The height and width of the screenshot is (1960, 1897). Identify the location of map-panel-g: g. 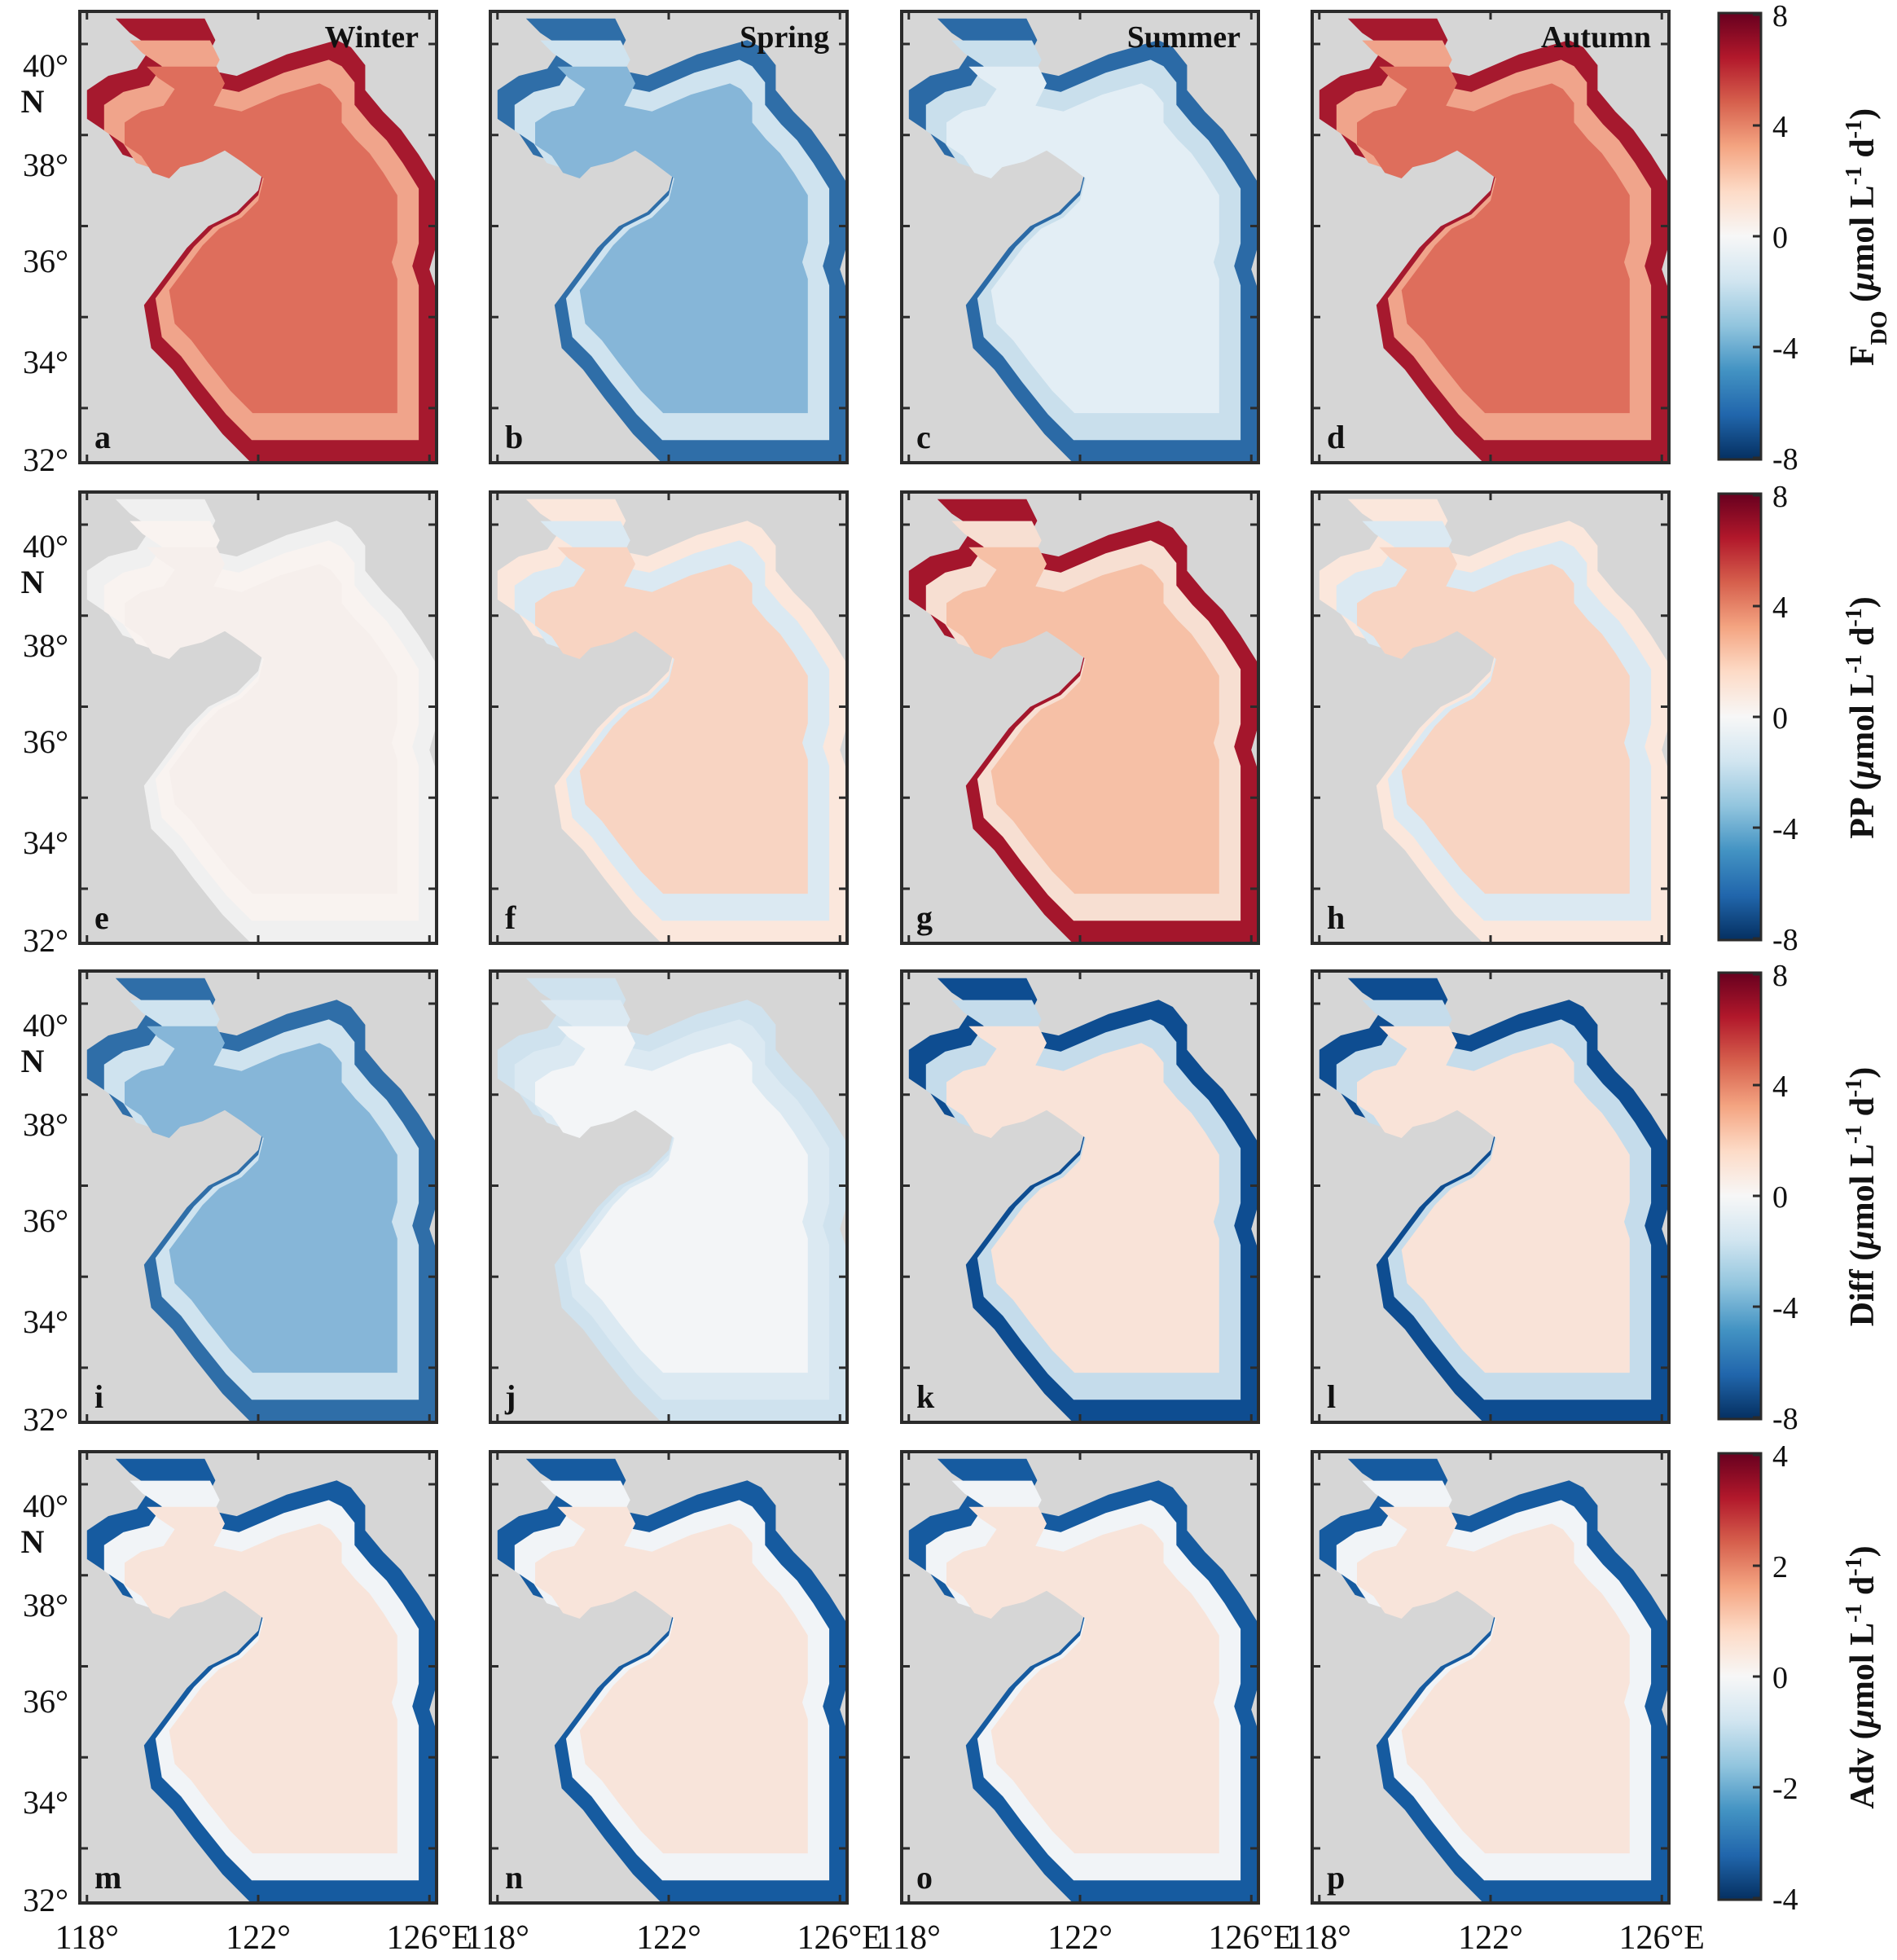
(1080, 717).